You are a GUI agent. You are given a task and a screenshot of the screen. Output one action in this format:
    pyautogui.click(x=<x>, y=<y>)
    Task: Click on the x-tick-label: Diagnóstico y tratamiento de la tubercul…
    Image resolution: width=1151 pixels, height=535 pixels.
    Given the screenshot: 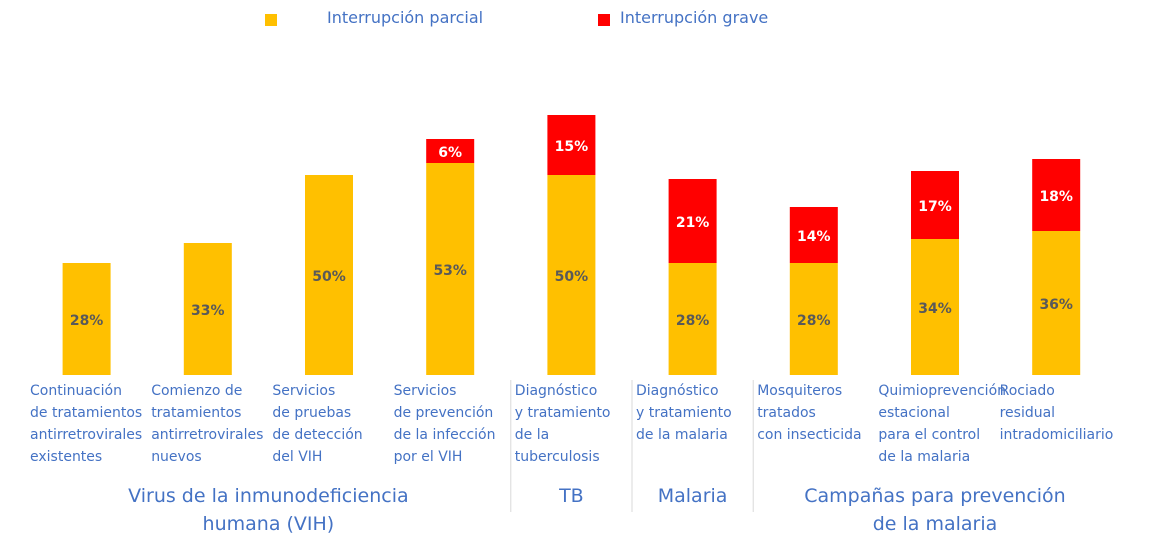 What is the action you would take?
    pyautogui.click(x=562, y=424)
    